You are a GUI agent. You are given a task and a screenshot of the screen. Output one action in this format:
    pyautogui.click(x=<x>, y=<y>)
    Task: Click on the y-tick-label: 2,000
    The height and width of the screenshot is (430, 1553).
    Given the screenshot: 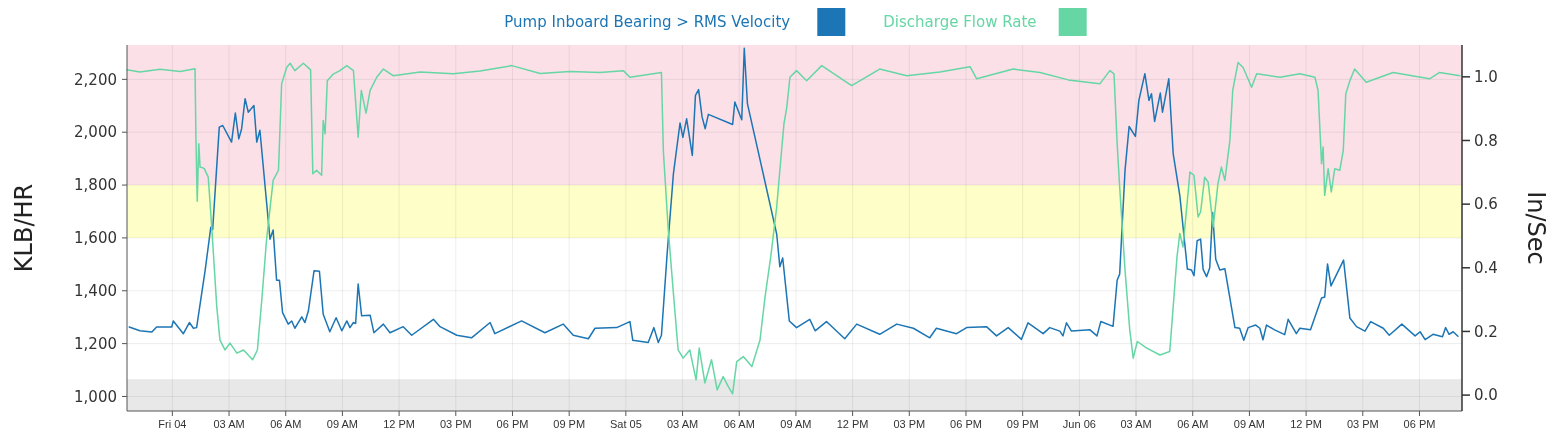 What is the action you would take?
    pyautogui.click(x=95, y=132)
    